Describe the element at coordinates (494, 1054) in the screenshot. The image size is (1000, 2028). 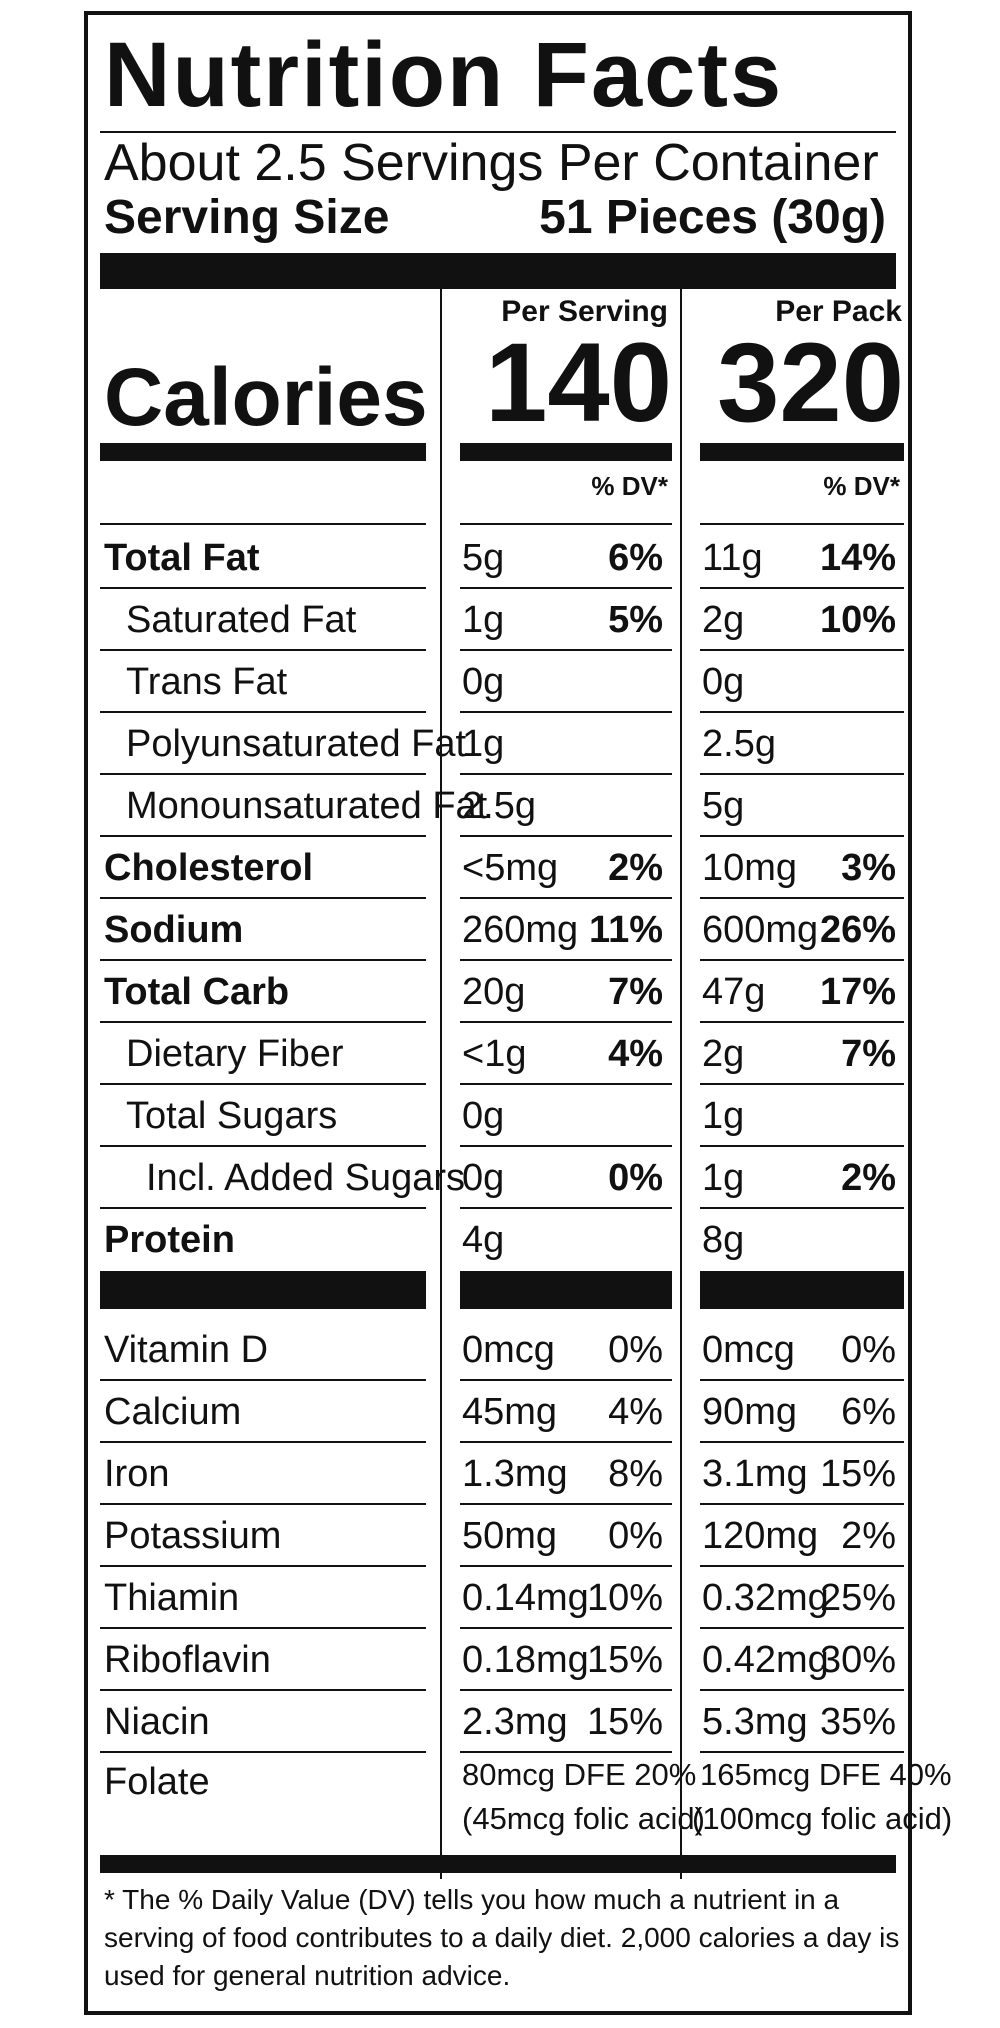
I see `serving-amount: <1g` at that location.